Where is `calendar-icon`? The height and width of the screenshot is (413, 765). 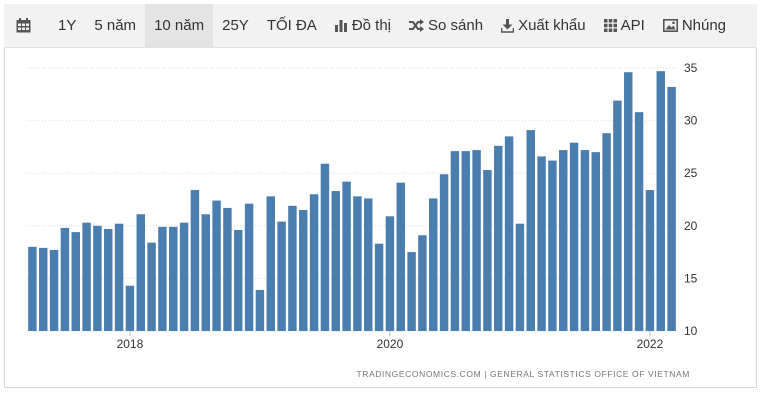 calendar-icon is located at coordinates (23, 25).